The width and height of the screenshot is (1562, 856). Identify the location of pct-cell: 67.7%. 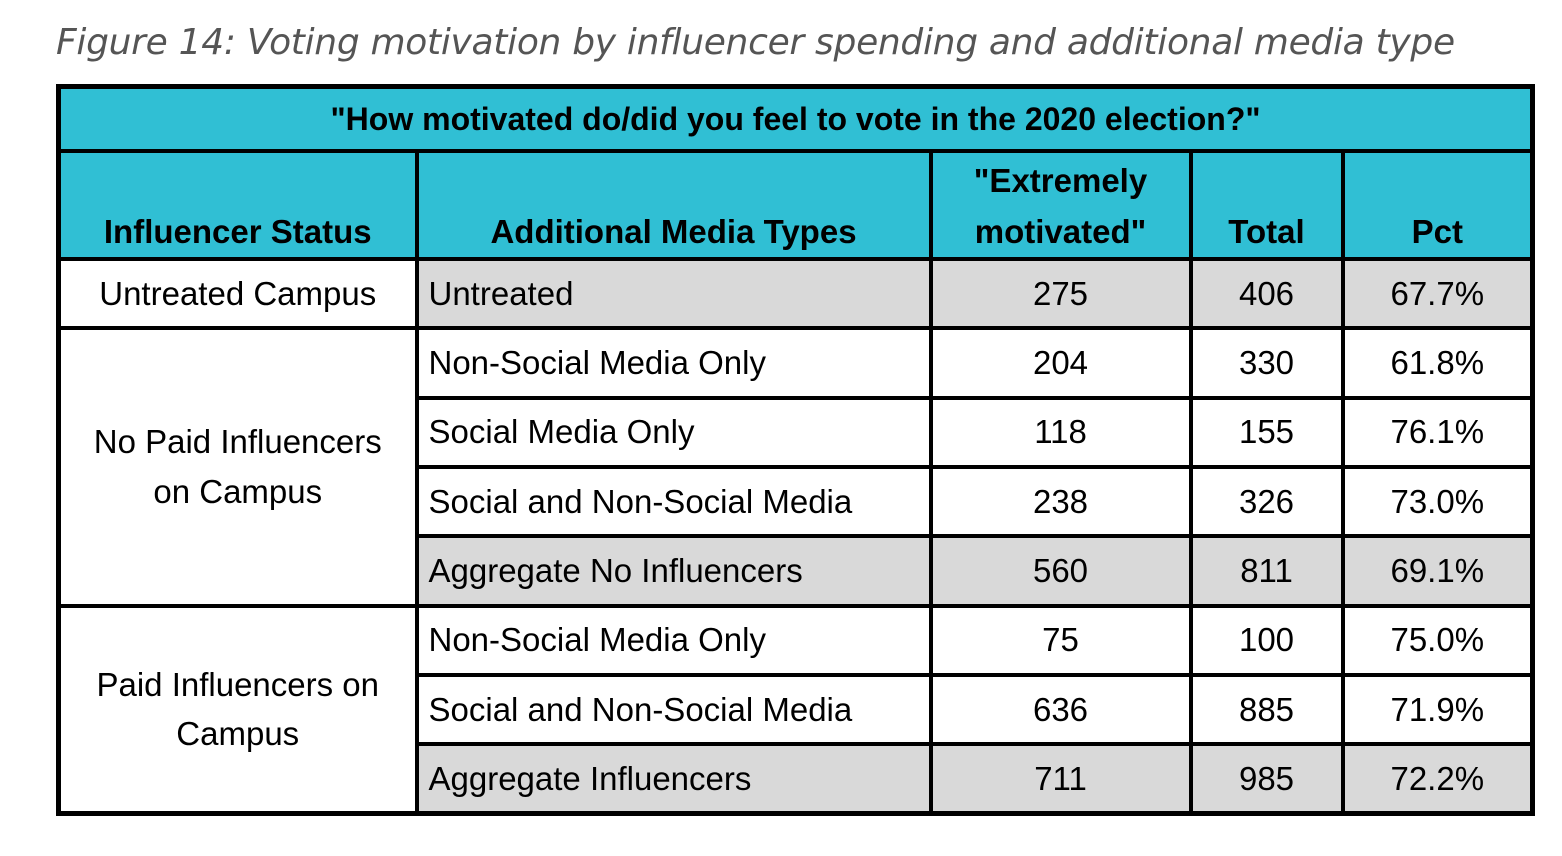
(1437, 293).